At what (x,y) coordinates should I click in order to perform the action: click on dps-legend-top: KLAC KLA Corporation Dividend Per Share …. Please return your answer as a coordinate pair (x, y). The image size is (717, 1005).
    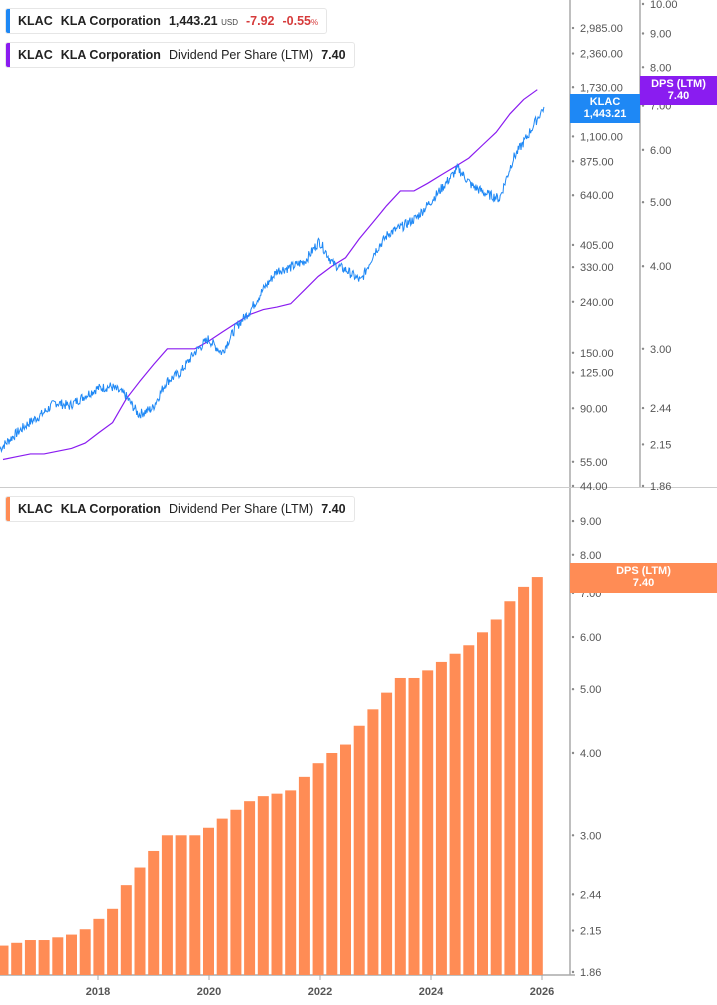
    Looking at the image, I should click on (180, 55).